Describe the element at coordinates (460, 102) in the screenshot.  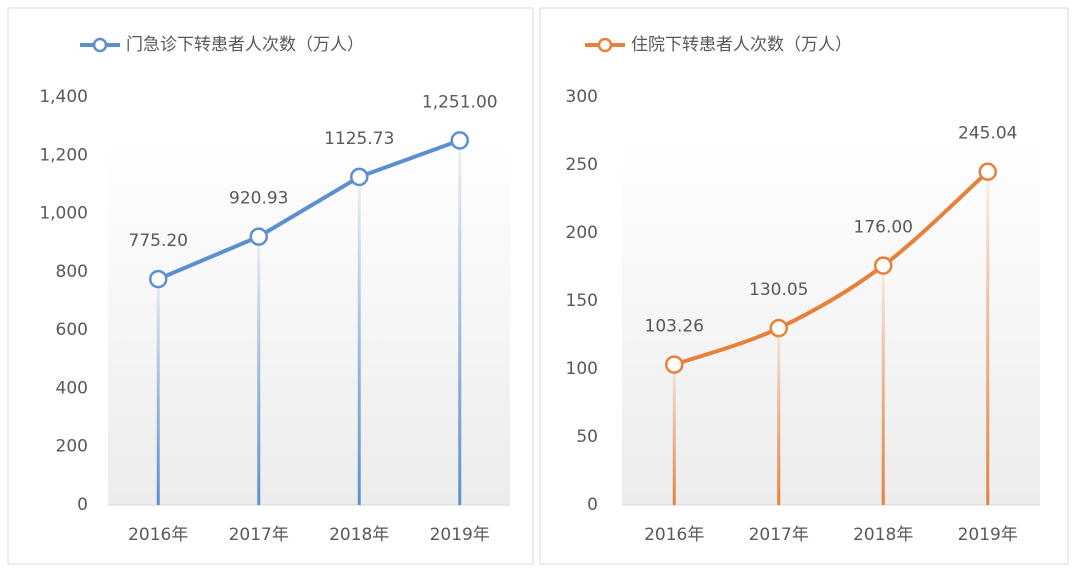
I see `data-label: 1,251.00` at that location.